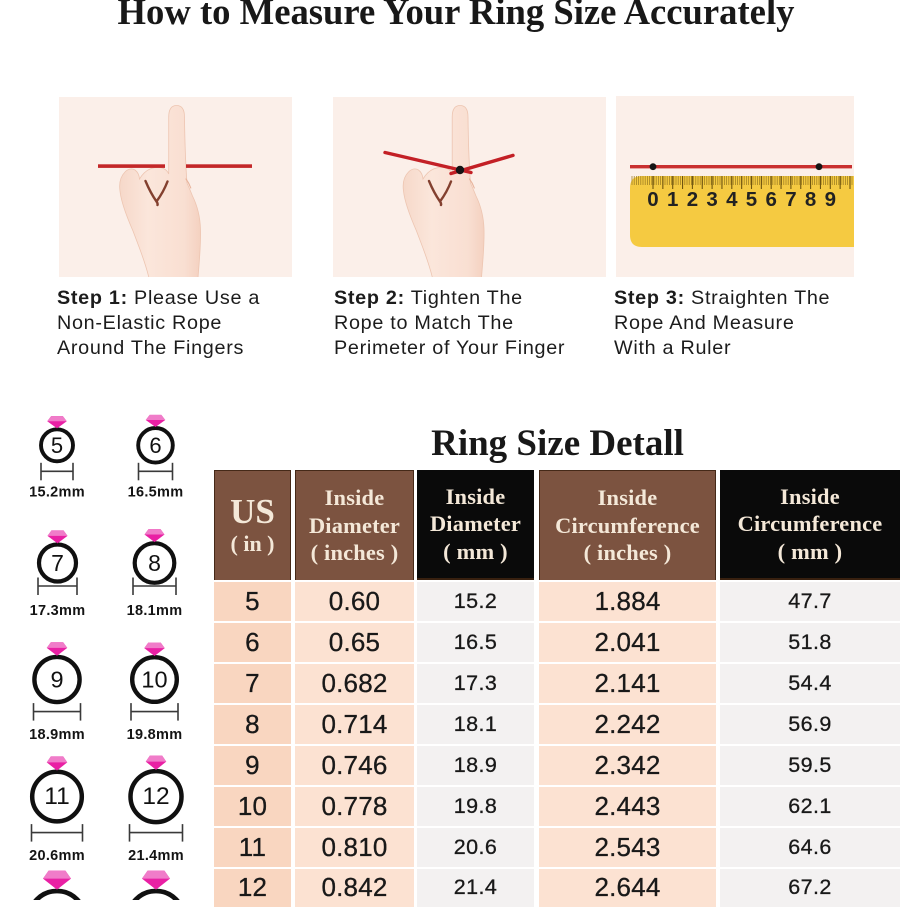 This screenshot has width=900, height=907. Describe the element at coordinates (57, 735) in the screenshot. I see `svg-text: 18.9mm` at that location.